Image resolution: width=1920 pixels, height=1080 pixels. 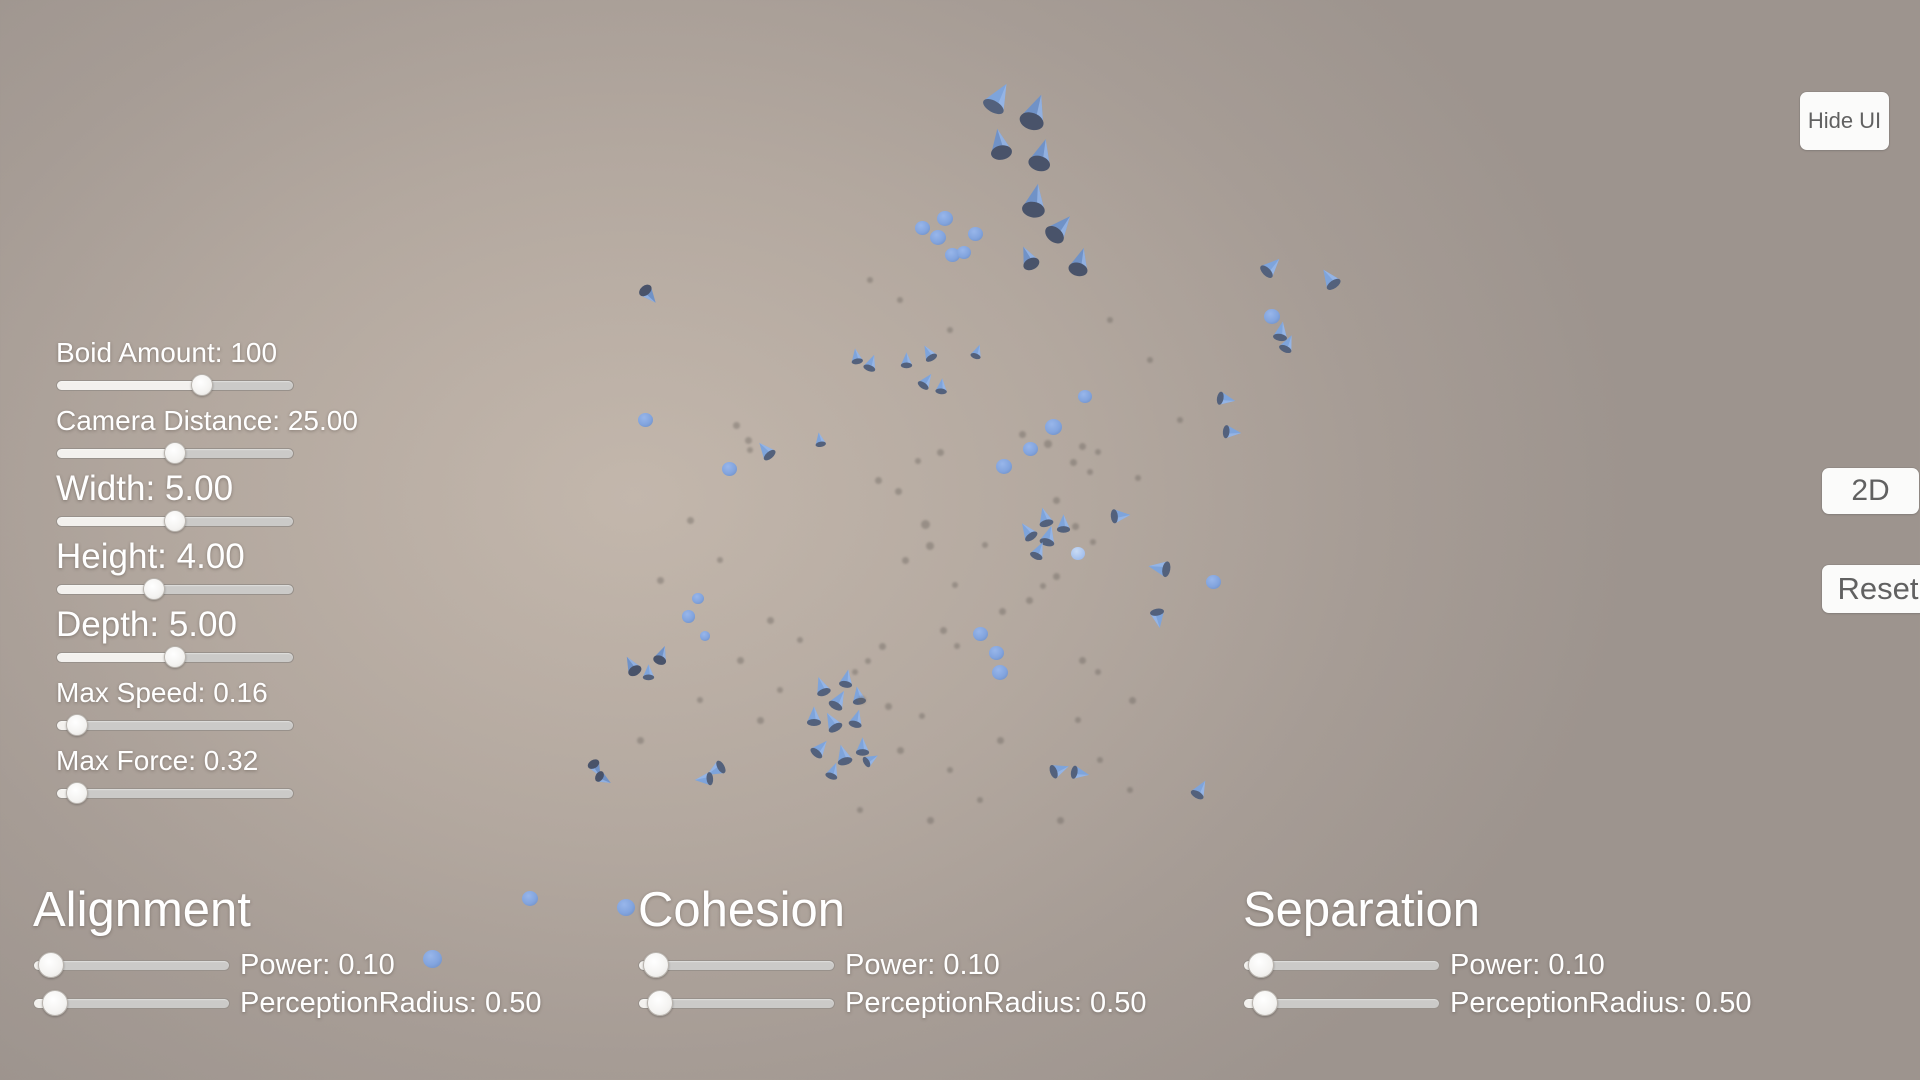 I want to click on camera-distance-label: Camera Distance: 25.00, so click(x=207, y=420).